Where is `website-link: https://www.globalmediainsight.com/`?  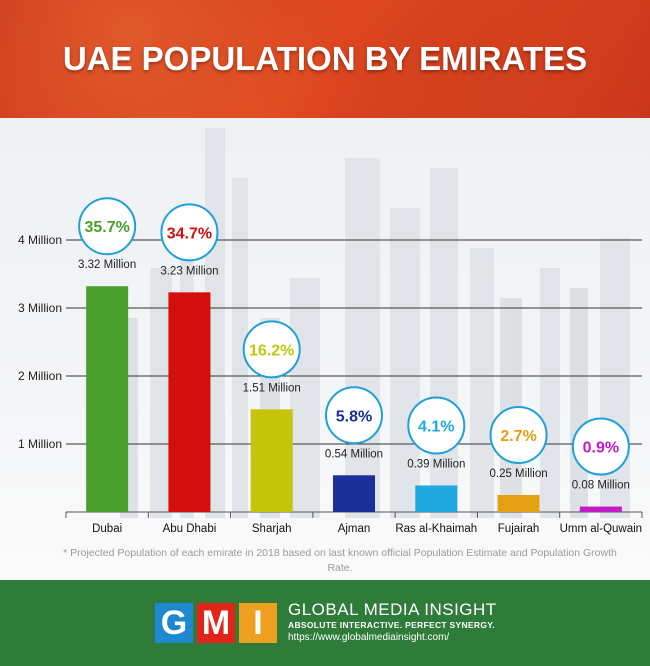
website-link: https://www.globalmediainsight.com/ is located at coordinates (369, 637).